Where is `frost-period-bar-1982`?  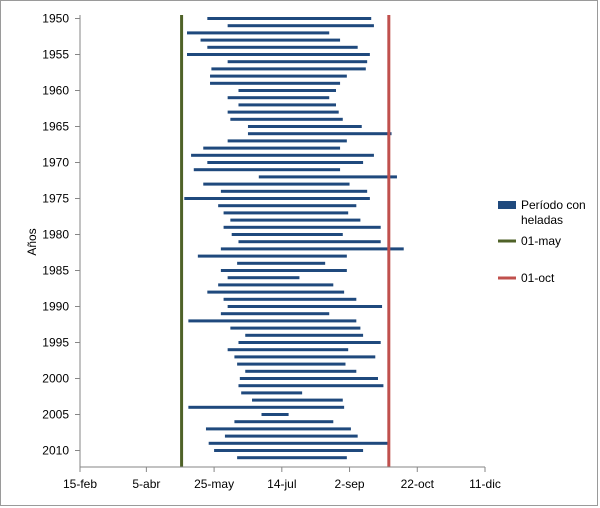 frost-period-bar-1982 is located at coordinates (312, 249).